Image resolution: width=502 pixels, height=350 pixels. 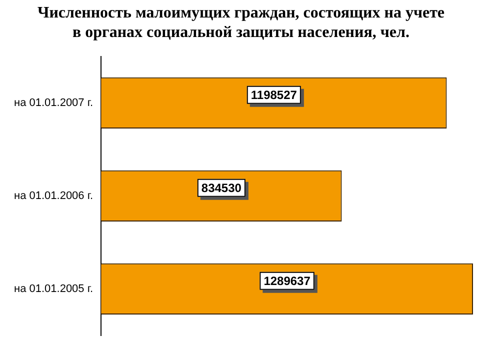 What do you see at coordinates (274, 95) in the screenshot?
I see `data-label: 1198527` at bounding box center [274, 95].